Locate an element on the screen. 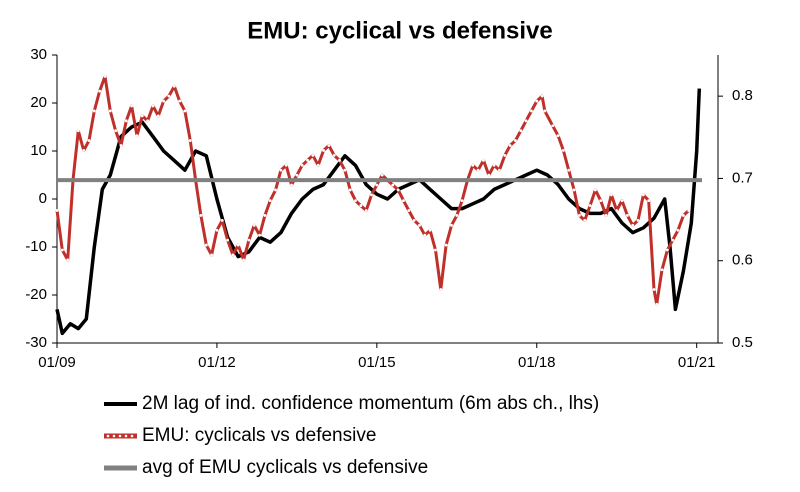 The image size is (800, 492). y-tick-label: -10 is located at coordinates (36, 246).